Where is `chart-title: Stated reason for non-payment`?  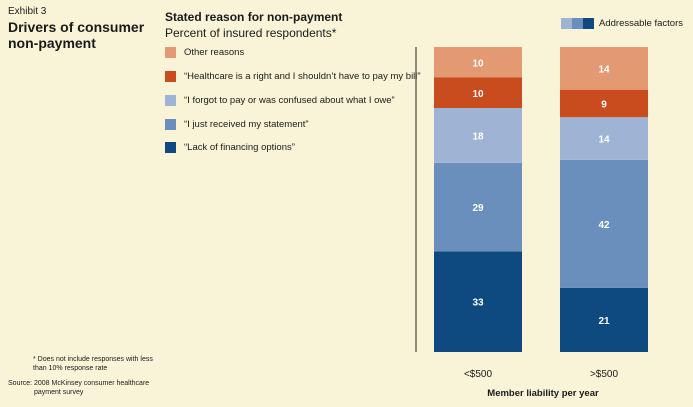 chart-title: Stated reason for non-payment is located at coordinates (254, 17).